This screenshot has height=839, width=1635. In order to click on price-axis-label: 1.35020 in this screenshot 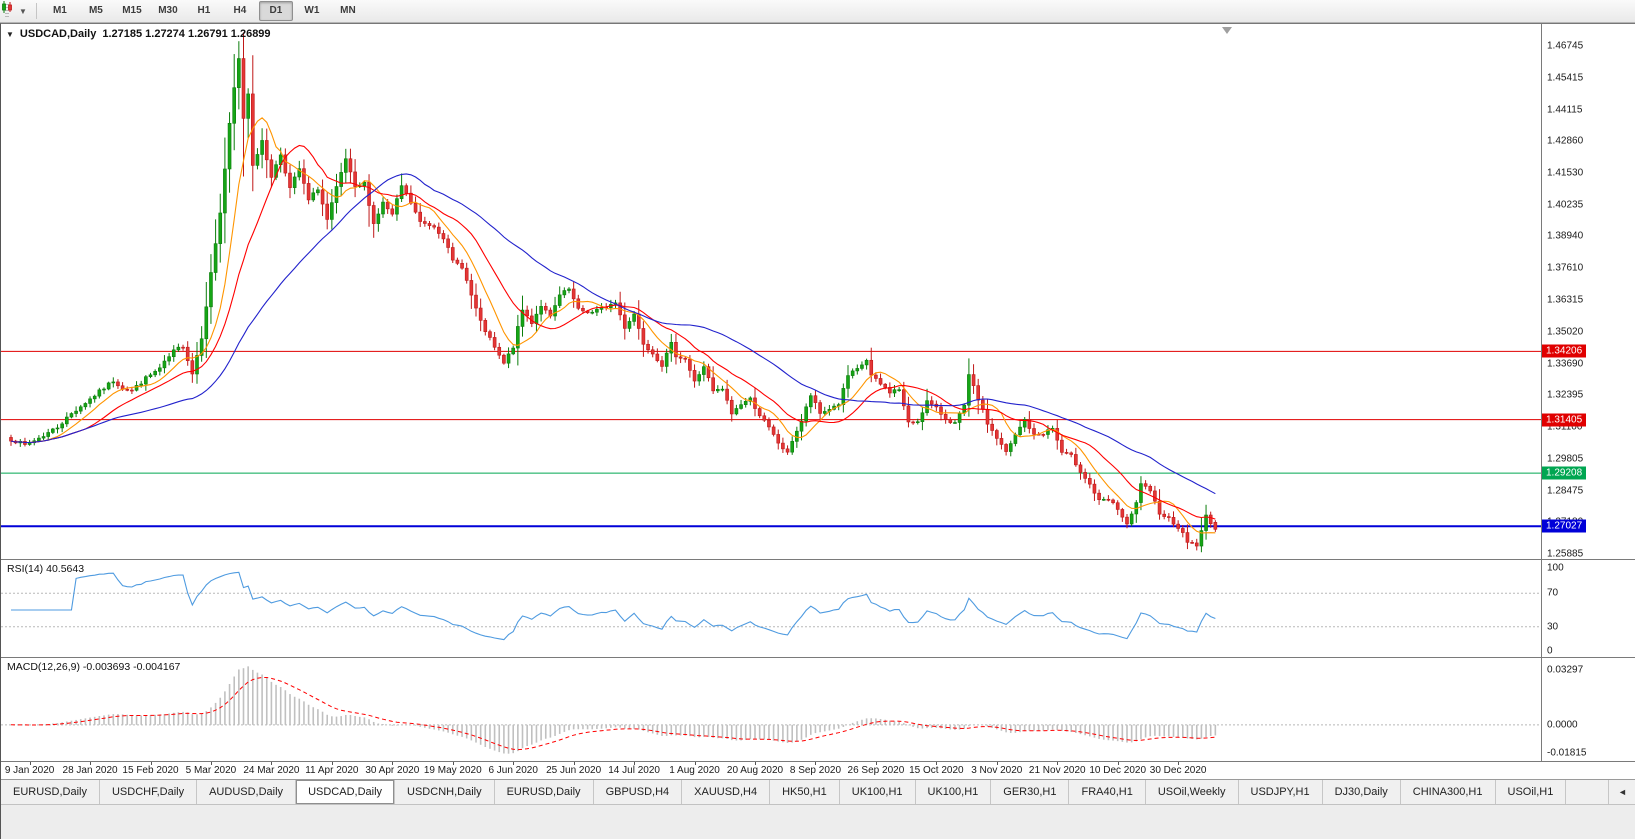, I will do `click(1565, 332)`.